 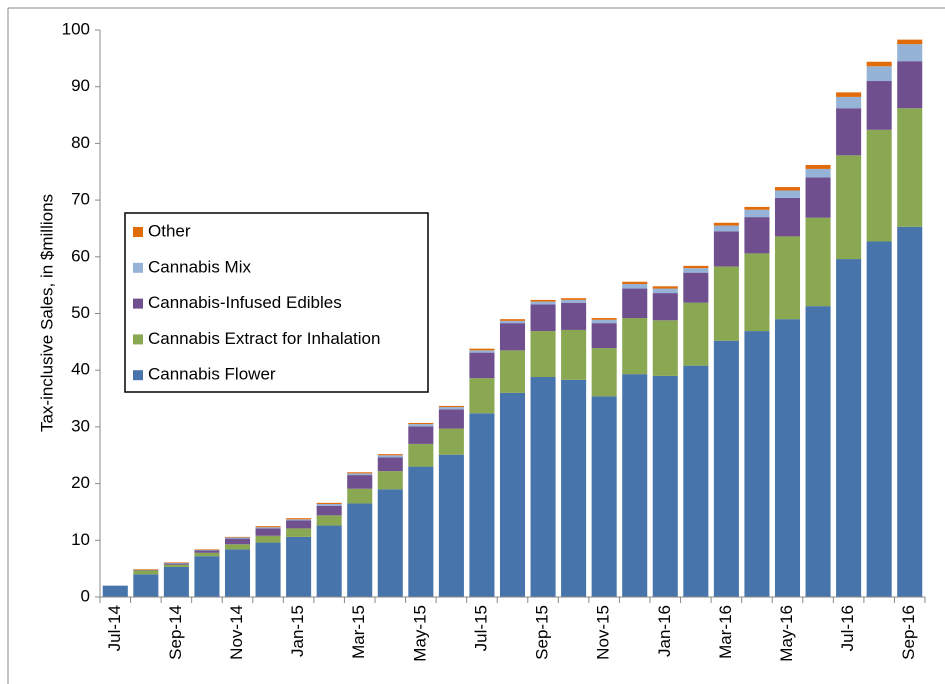 I want to click on x-tick-label: Jul-15, so click(x=480, y=628).